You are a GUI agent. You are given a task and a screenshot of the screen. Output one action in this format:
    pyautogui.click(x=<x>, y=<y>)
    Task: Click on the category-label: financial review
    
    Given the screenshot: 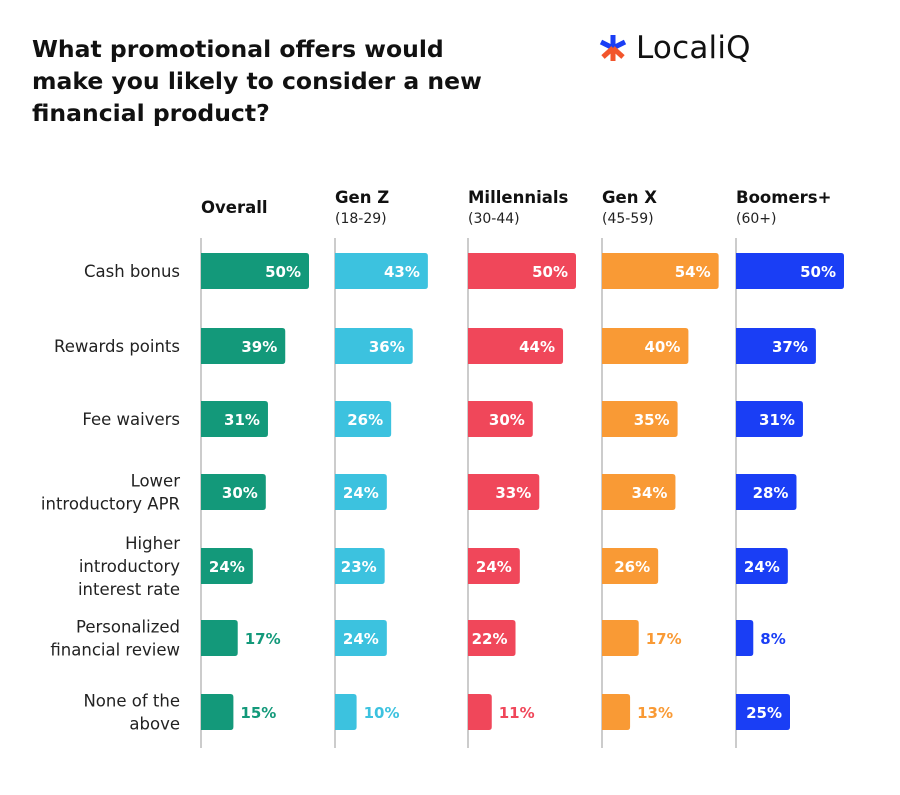 What is the action you would take?
    pyautogui.click(x=115, y=650)
    